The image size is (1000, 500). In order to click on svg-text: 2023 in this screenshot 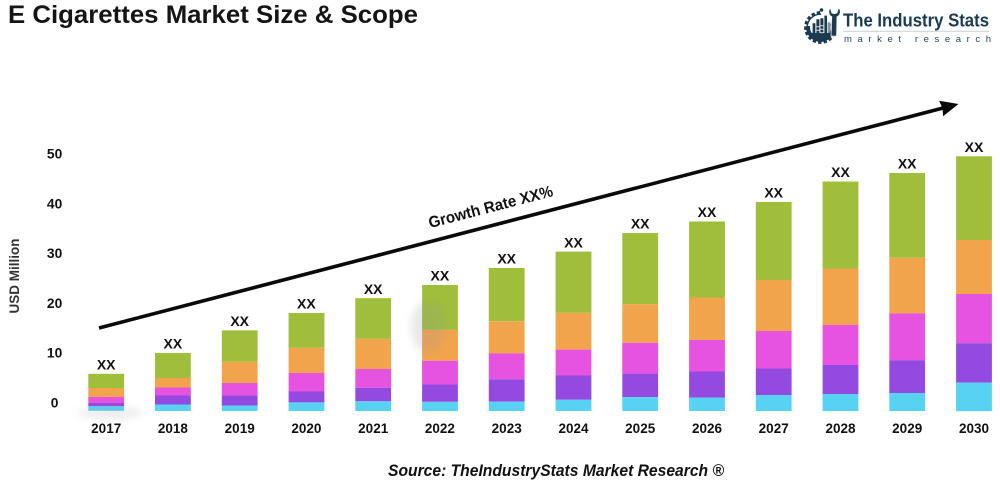, I will do `click(507, 428)`.